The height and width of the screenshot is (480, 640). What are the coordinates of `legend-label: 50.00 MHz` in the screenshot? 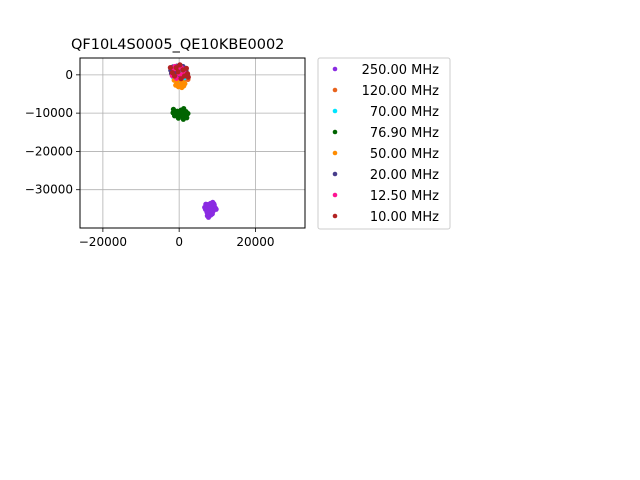 It's located at (404, 154).